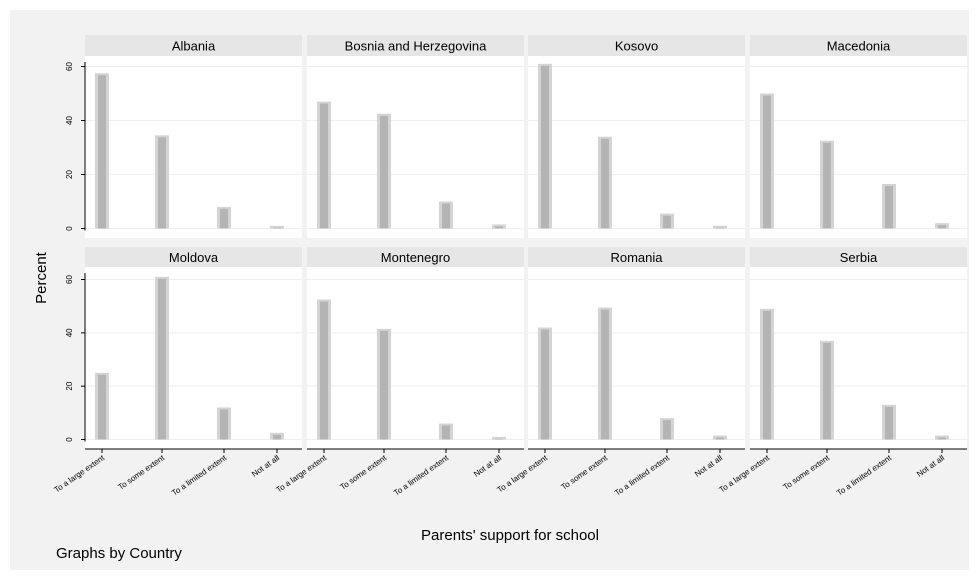  Describe the element at coordinates (41, 277) in the screenshot. I see `y-axis-label: Percent` at that location.